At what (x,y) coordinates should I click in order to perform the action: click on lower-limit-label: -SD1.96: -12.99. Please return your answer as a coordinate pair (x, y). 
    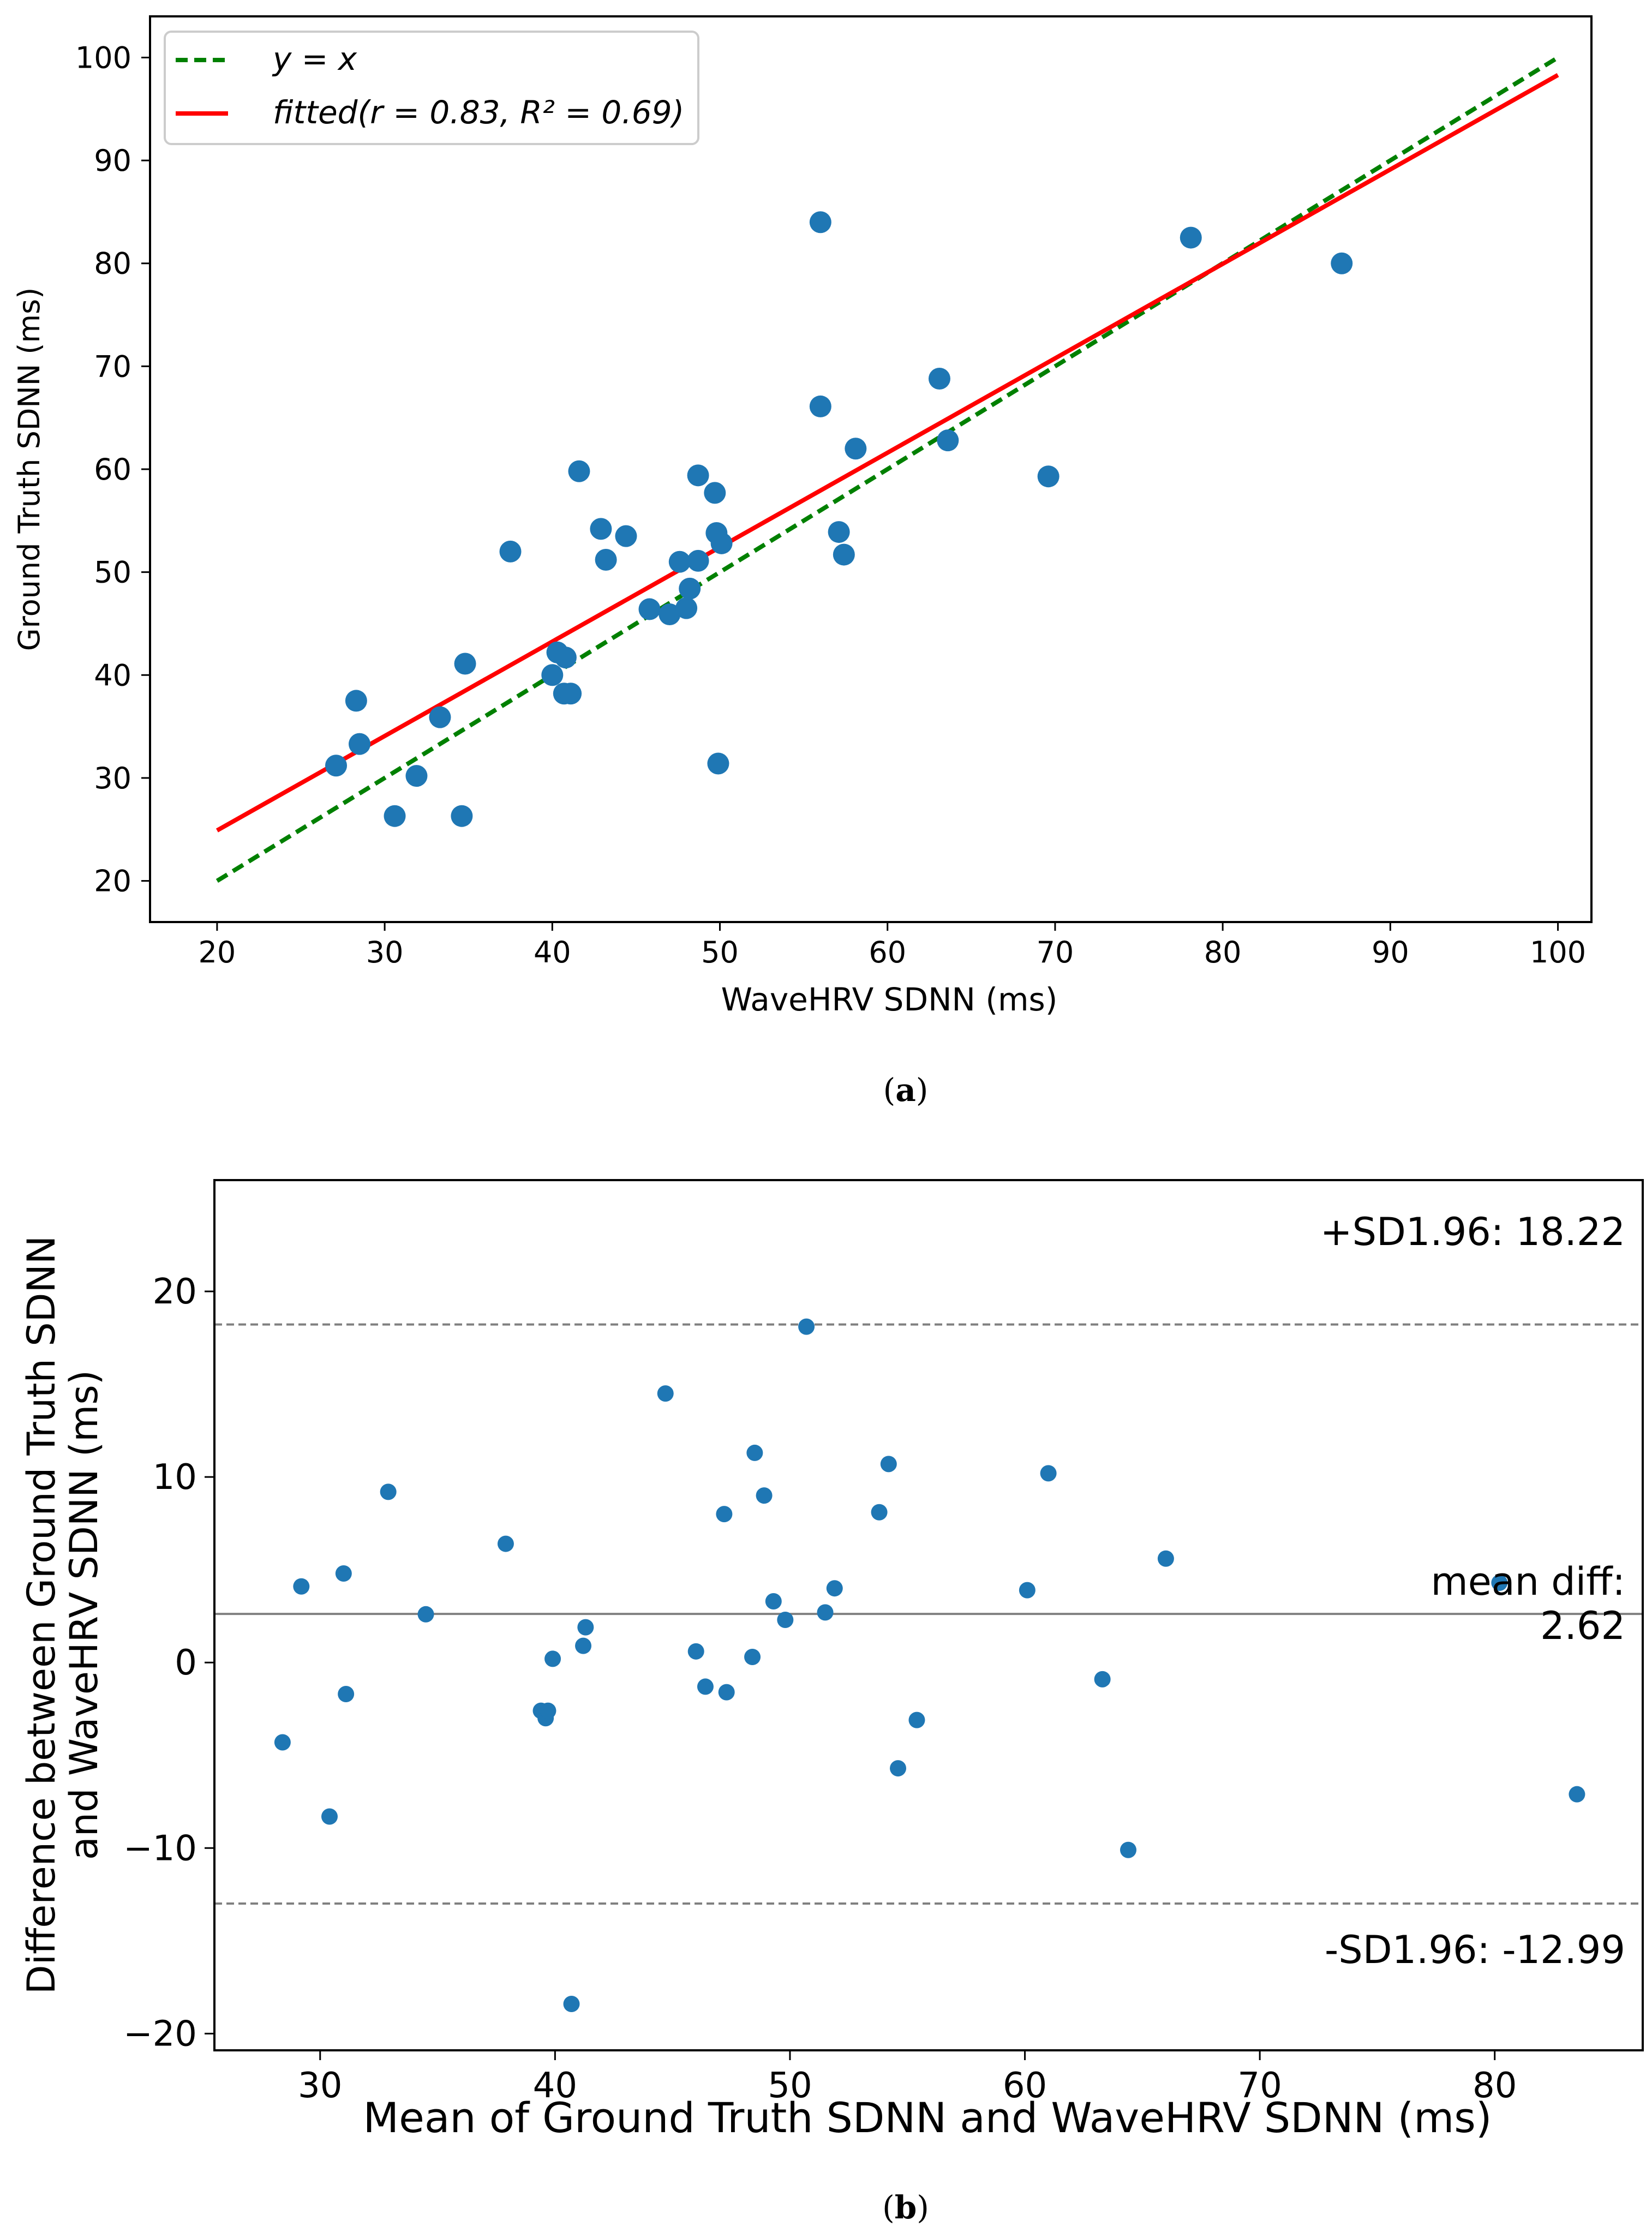
    Looking at the image, I should click on (1475, 1950).